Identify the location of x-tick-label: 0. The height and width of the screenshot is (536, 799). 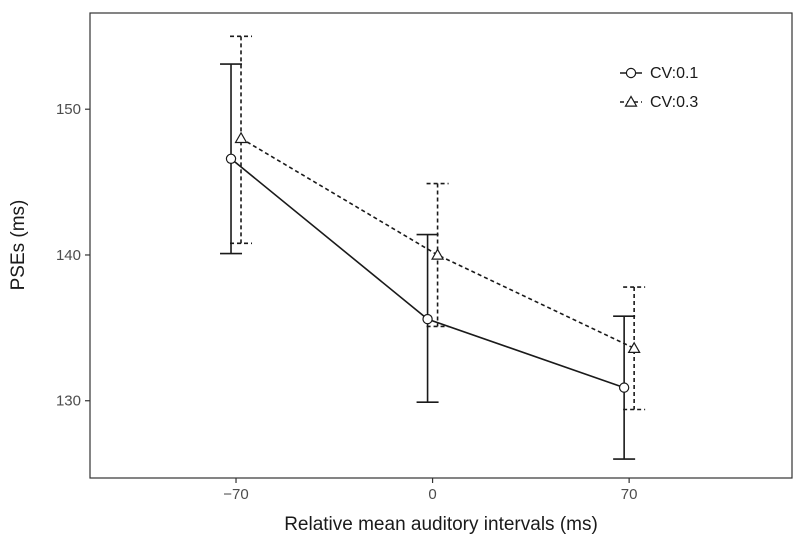
(432, 494).